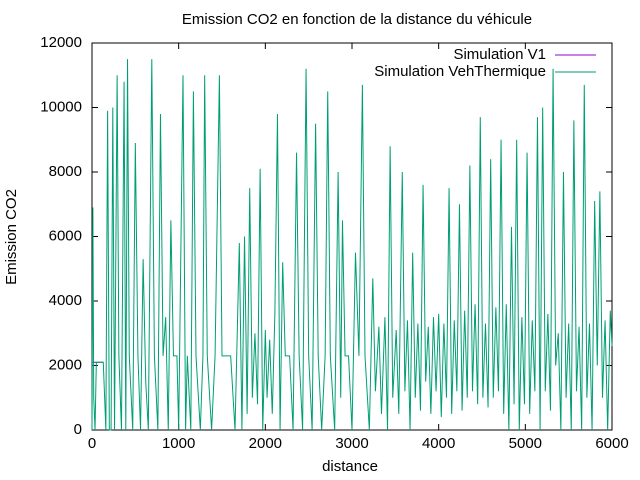  I want to click on legend-label: Simulation V1, so click(499, 54).